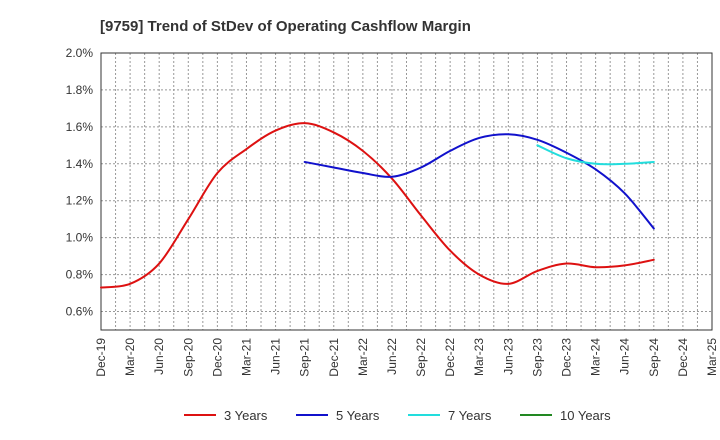  I want to click on x-tick-label: Mar-21, so click(246, 357).